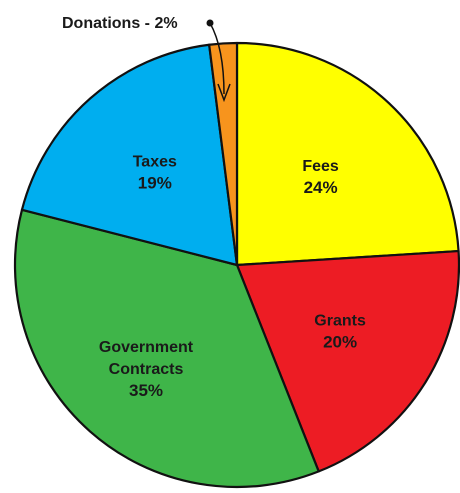  What do you see at coordinates (217, 58) in the screenshot?
I see `callout-leader-line` at bounding box center [217, 58].